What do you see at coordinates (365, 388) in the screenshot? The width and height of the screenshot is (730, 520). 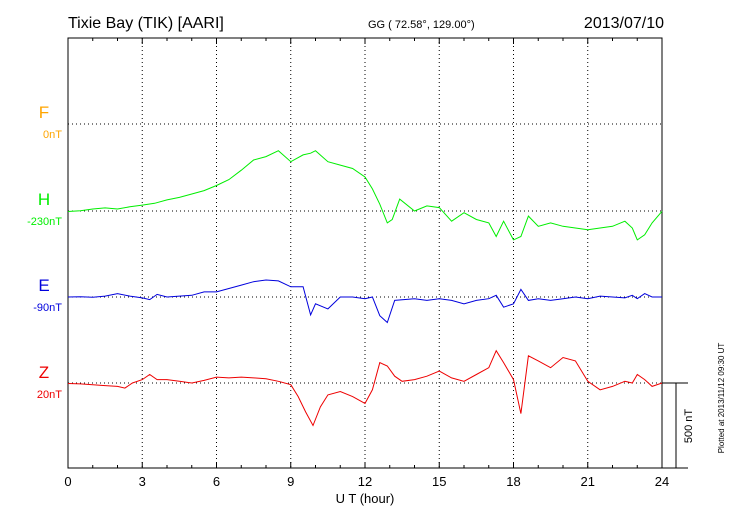 I see `series-line-Z` at bounding box center [365, 388].